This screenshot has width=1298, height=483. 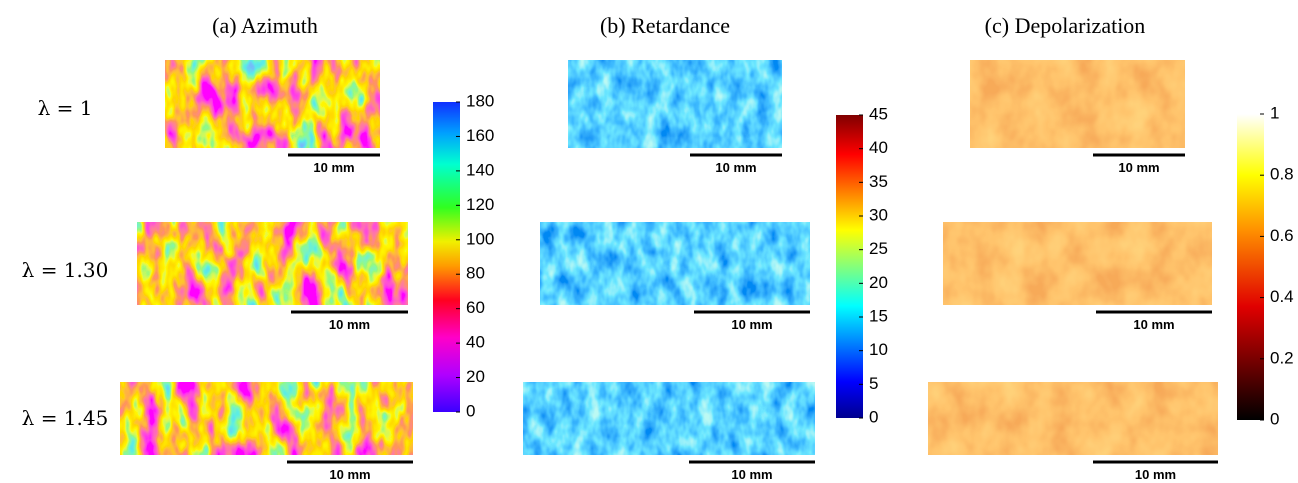 What do you see at coordinates (878, 181) in the screenshot?
I see `colorbar-tick-label: 35` at bounding box center [878, 181].